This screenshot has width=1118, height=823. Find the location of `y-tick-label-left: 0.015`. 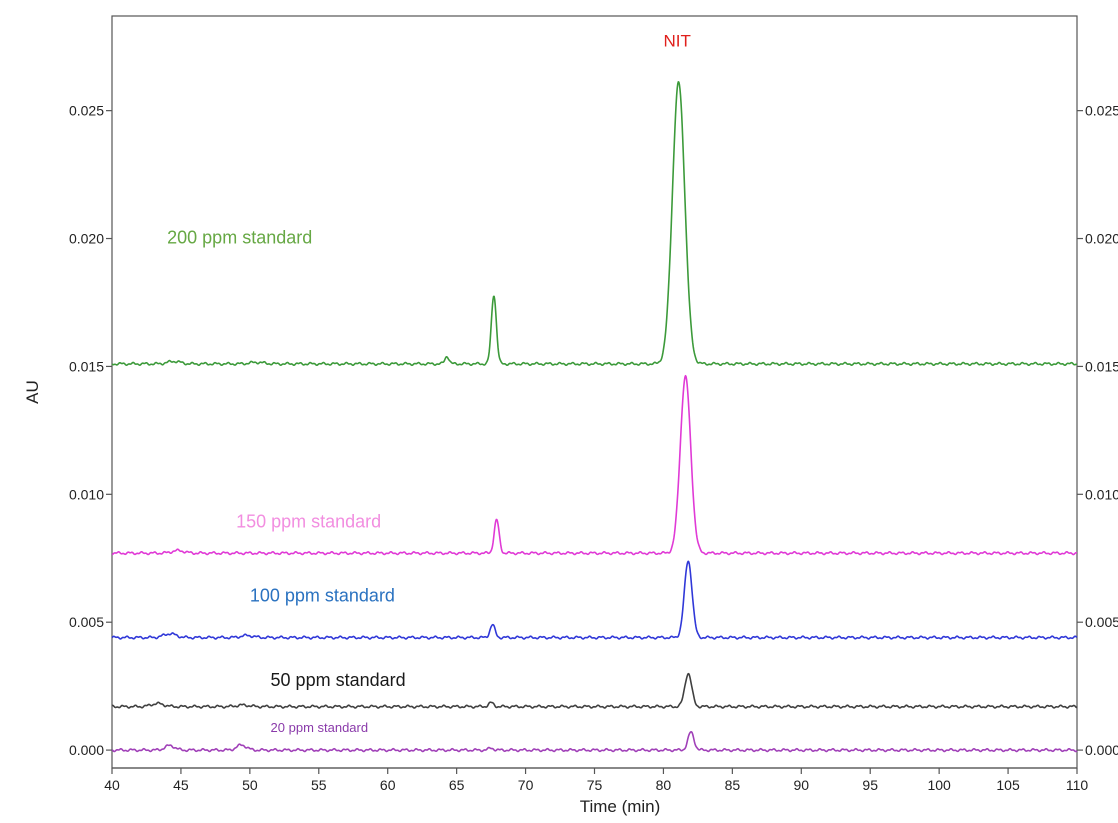

y-tick-label-left: 0.015 is located at coordinates (86, 366).